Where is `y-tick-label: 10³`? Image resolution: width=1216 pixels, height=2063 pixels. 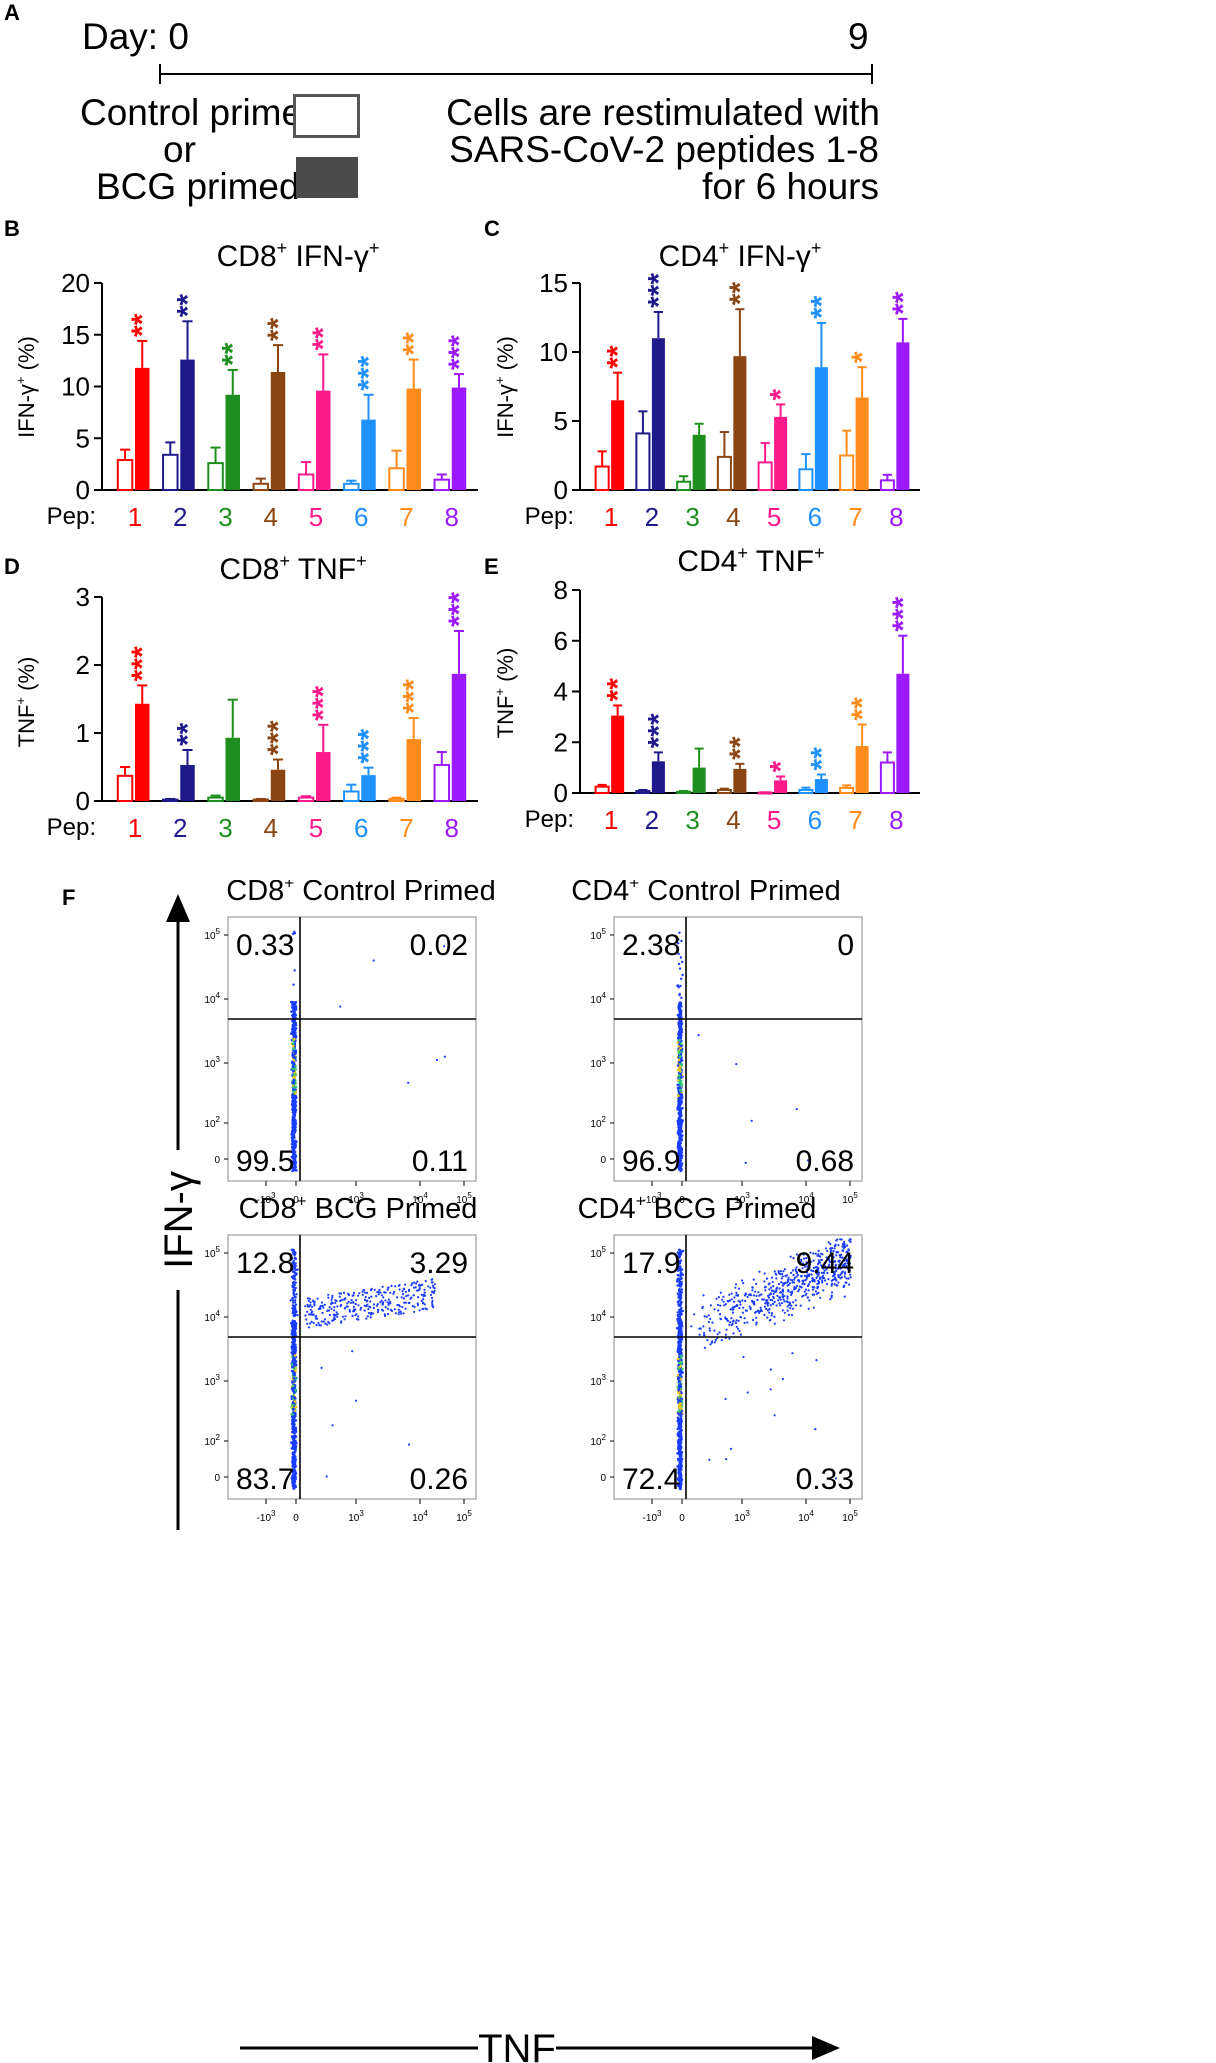 y-tick-label: 10³ is located at coordinates (598, 1380).